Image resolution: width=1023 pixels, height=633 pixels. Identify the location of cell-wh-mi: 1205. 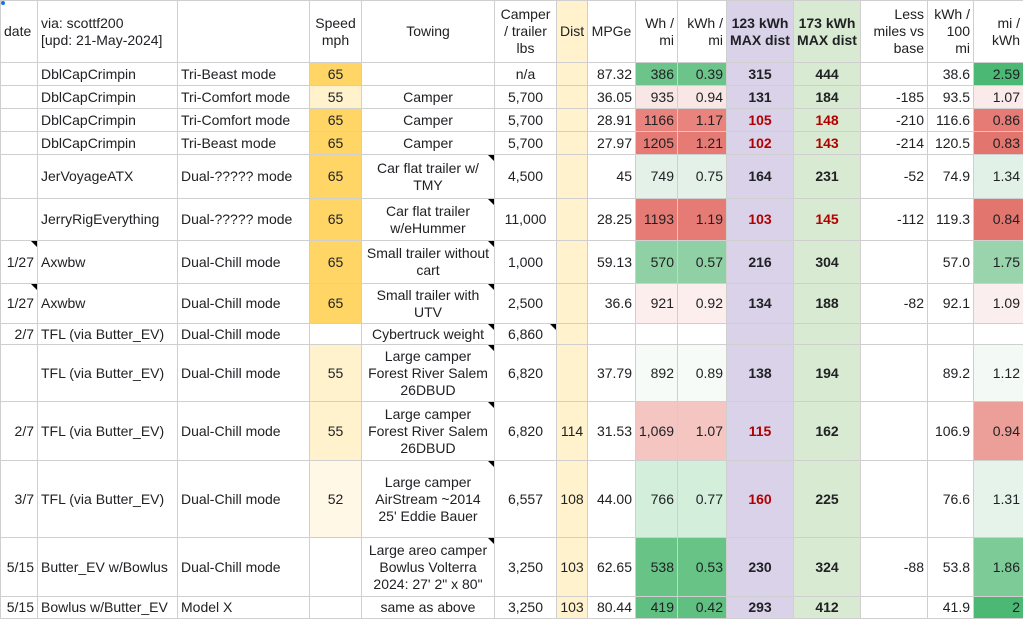
(656, 143).